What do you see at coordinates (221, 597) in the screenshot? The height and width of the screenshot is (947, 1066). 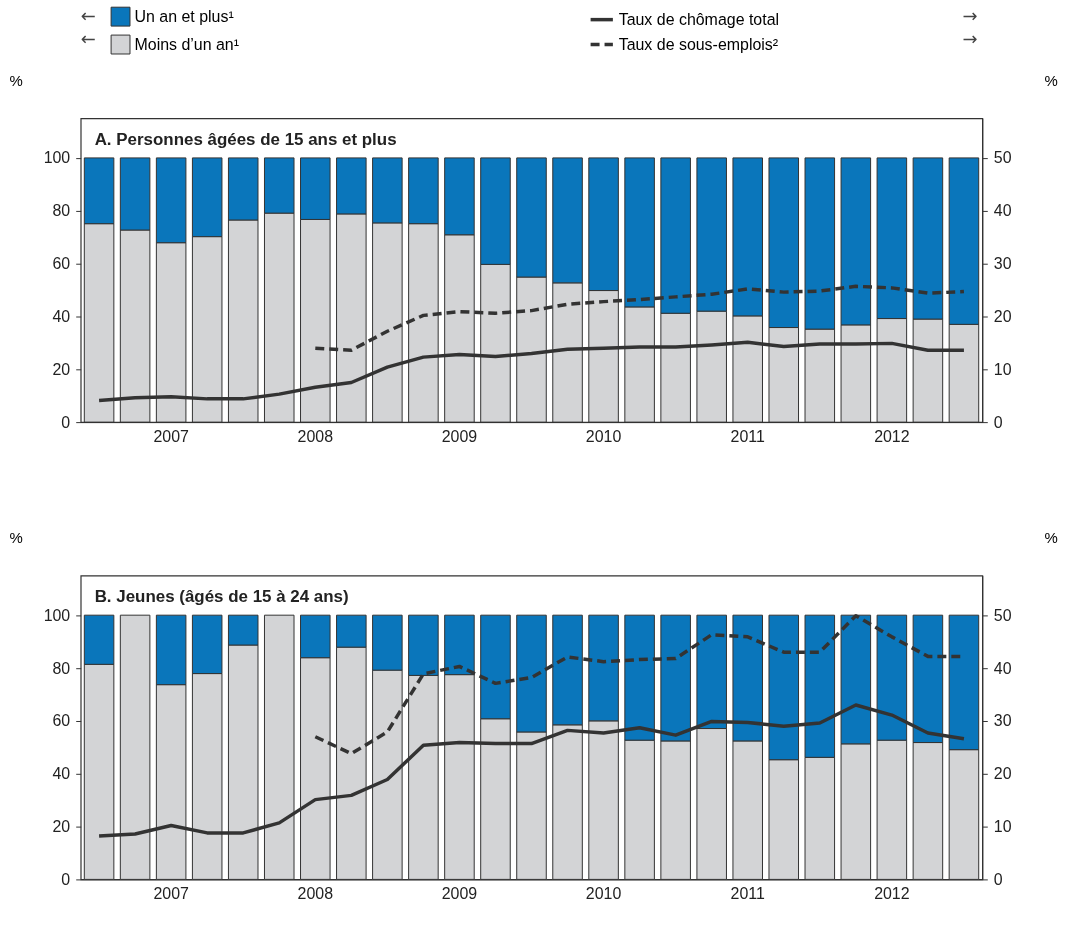 I see `text: B. Jeunes (âgés de 15 à 24 ans)` at bounding box center [221, 597].